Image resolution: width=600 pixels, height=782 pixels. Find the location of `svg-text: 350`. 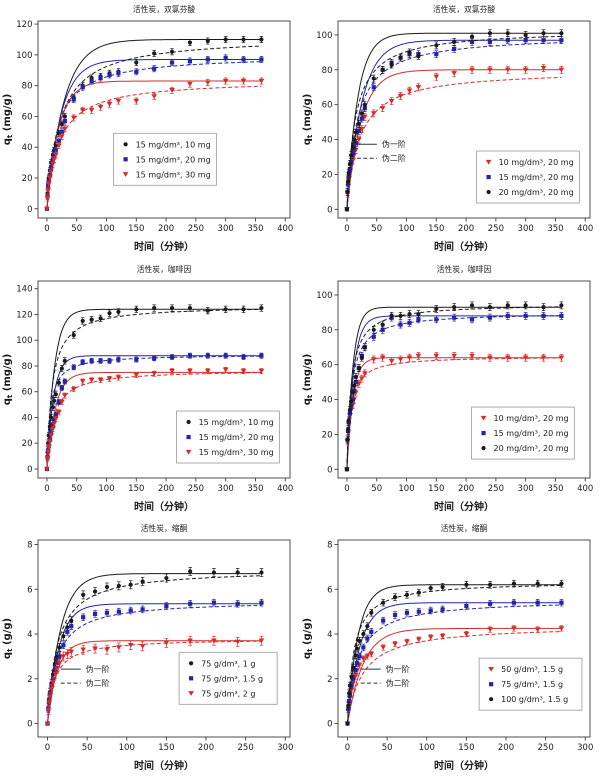

svg-text: 350 is located at coordinates (255, 489).